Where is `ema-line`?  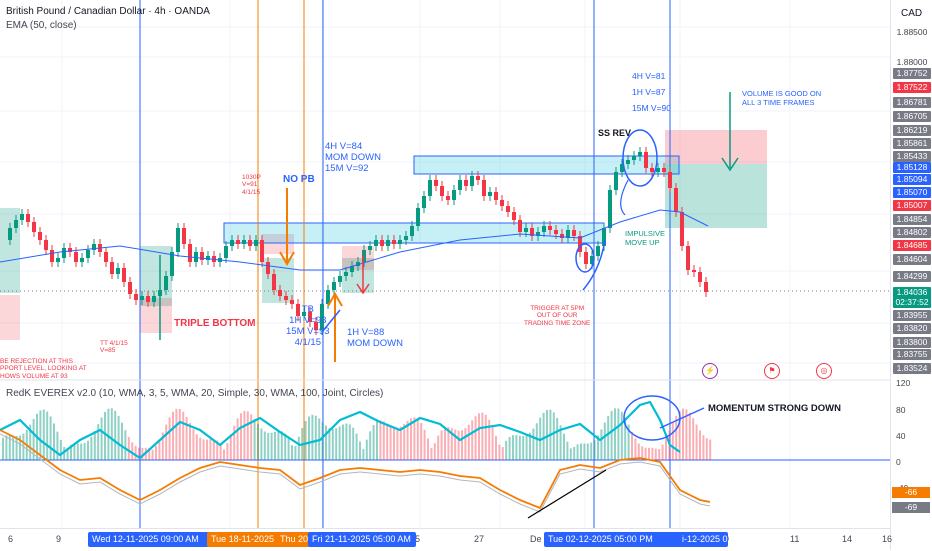 ema-line is located at coordinates (354, 240).